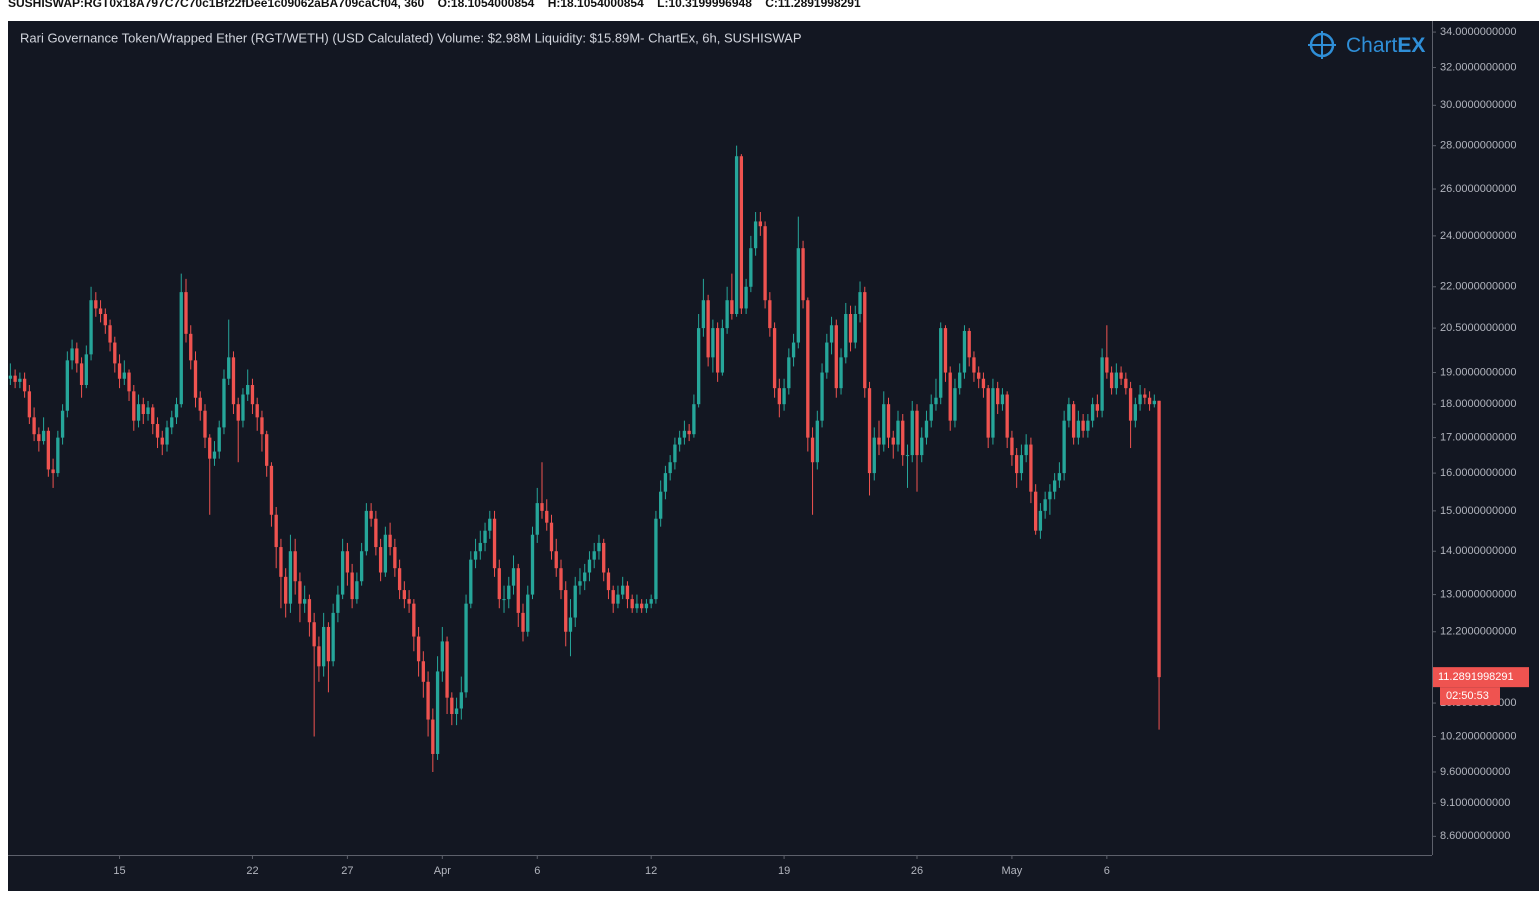 This screenshot has width=1539, height=898. I want to click on x-tick-label: Apr, so click(442, 871).